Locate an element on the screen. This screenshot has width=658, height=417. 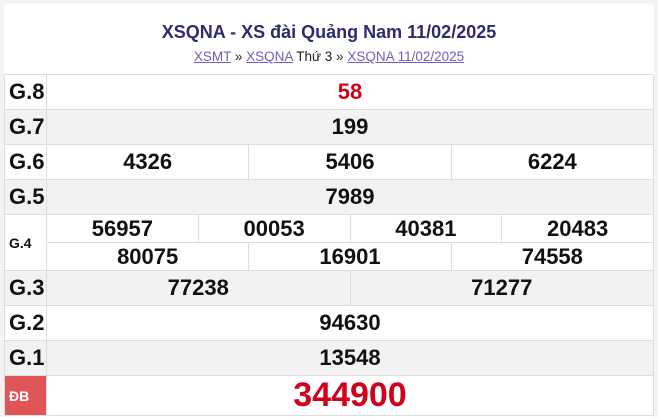
prize-row-g6: G.6 4326 5406 6224 is located at coordinates (329, 162).